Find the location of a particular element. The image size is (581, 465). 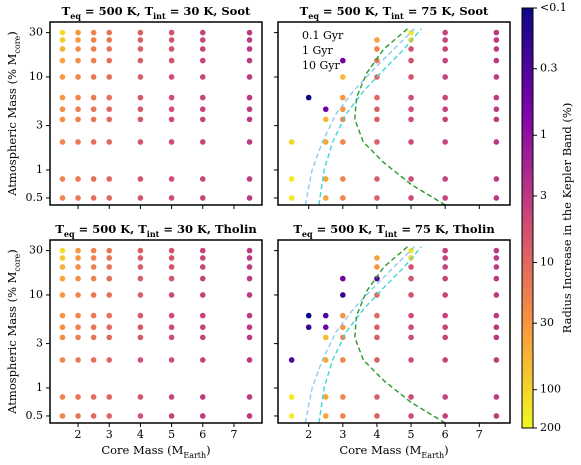

y-axis-label-sub: core is located at coordinates (17, 44).